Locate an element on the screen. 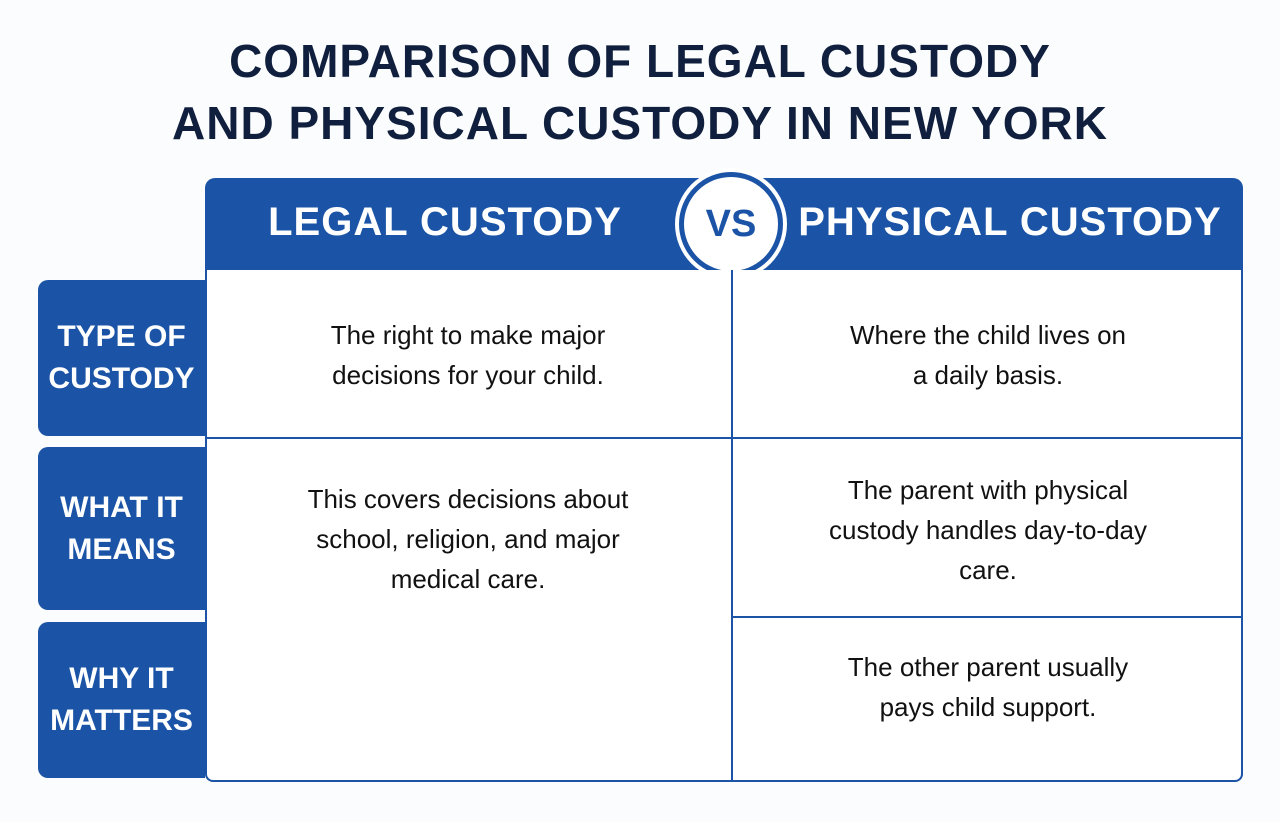 The image size is (1280, 822). cell-line: care. is located at coordinates (988, 570).